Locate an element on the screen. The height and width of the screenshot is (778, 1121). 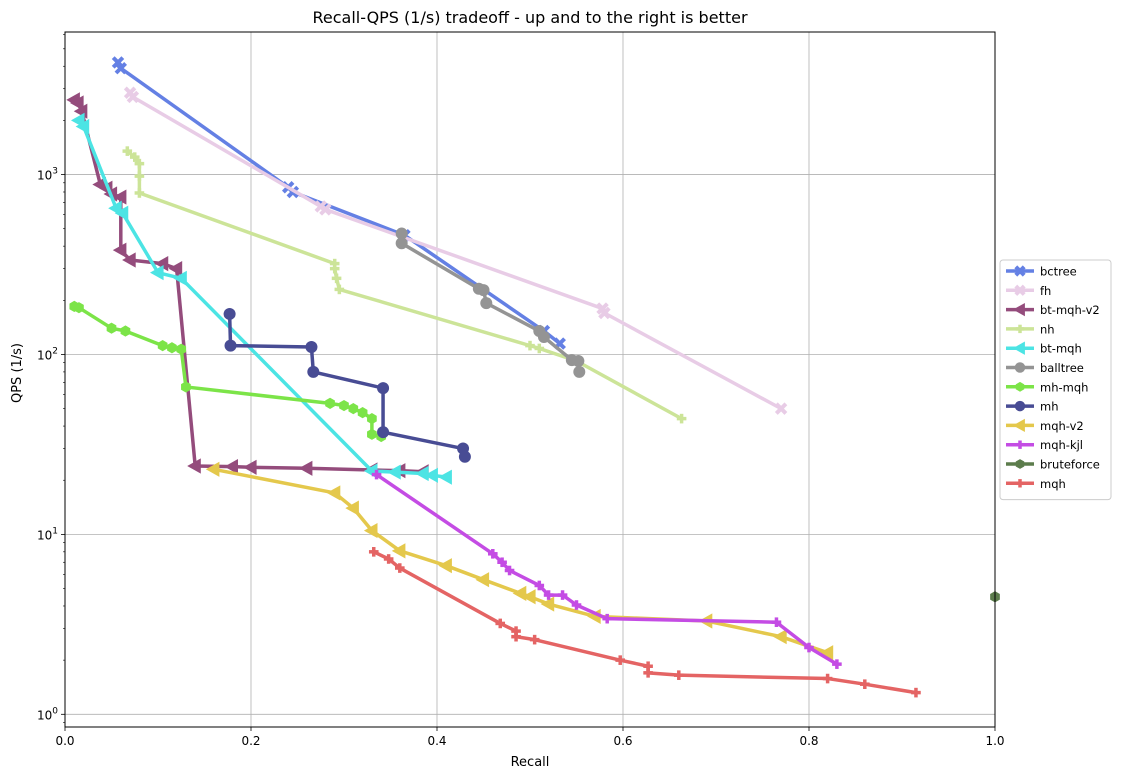
series-mqh is located at coordinates (644, 622).